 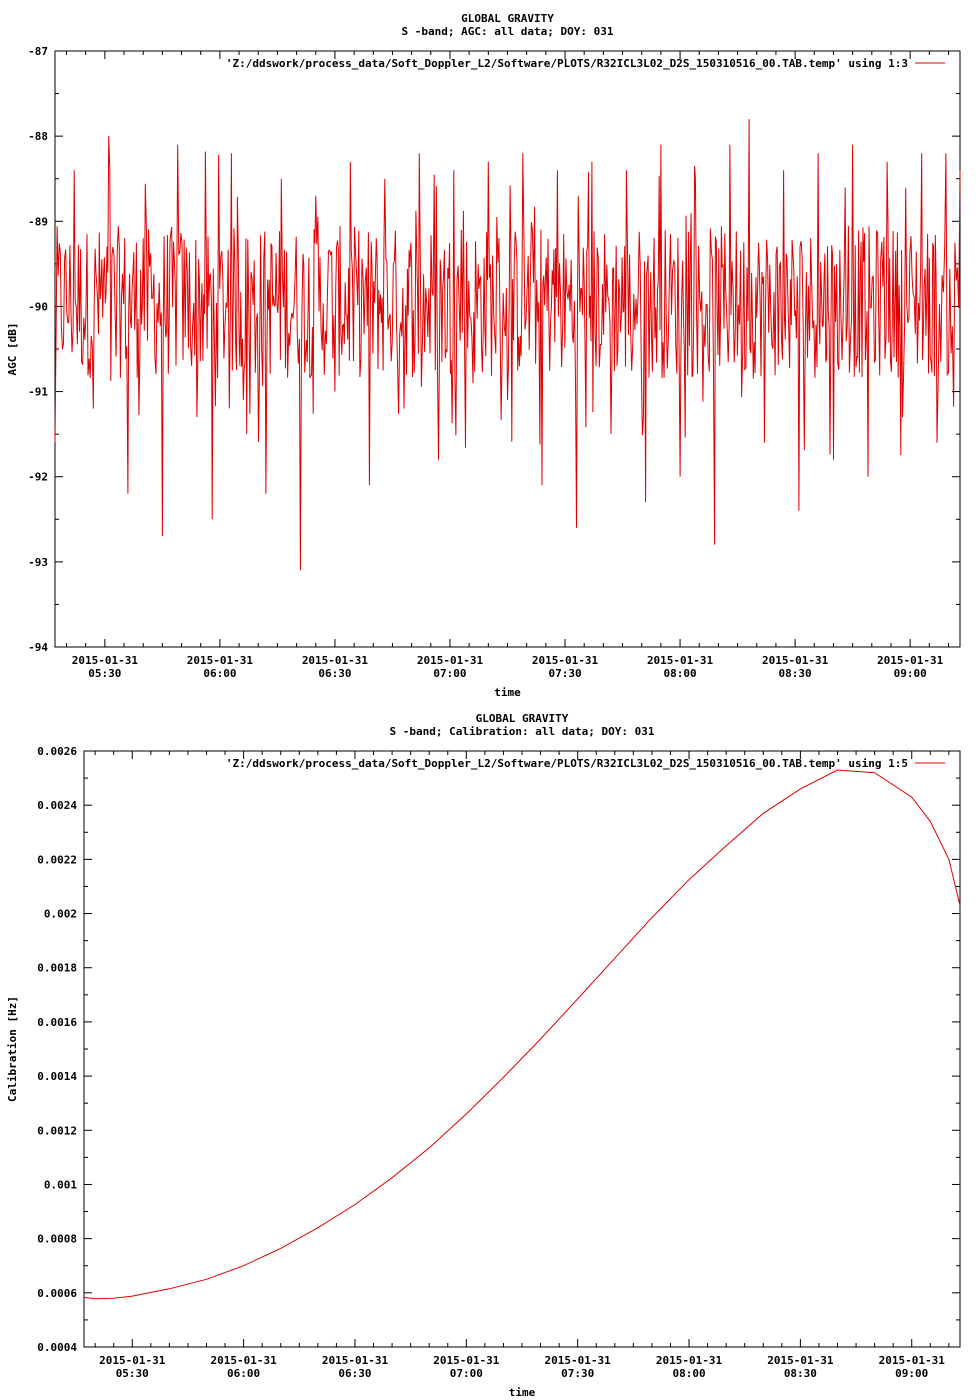 I want to click on chart2-y-tick-label: 0.0018, so click(x=57, y=968).